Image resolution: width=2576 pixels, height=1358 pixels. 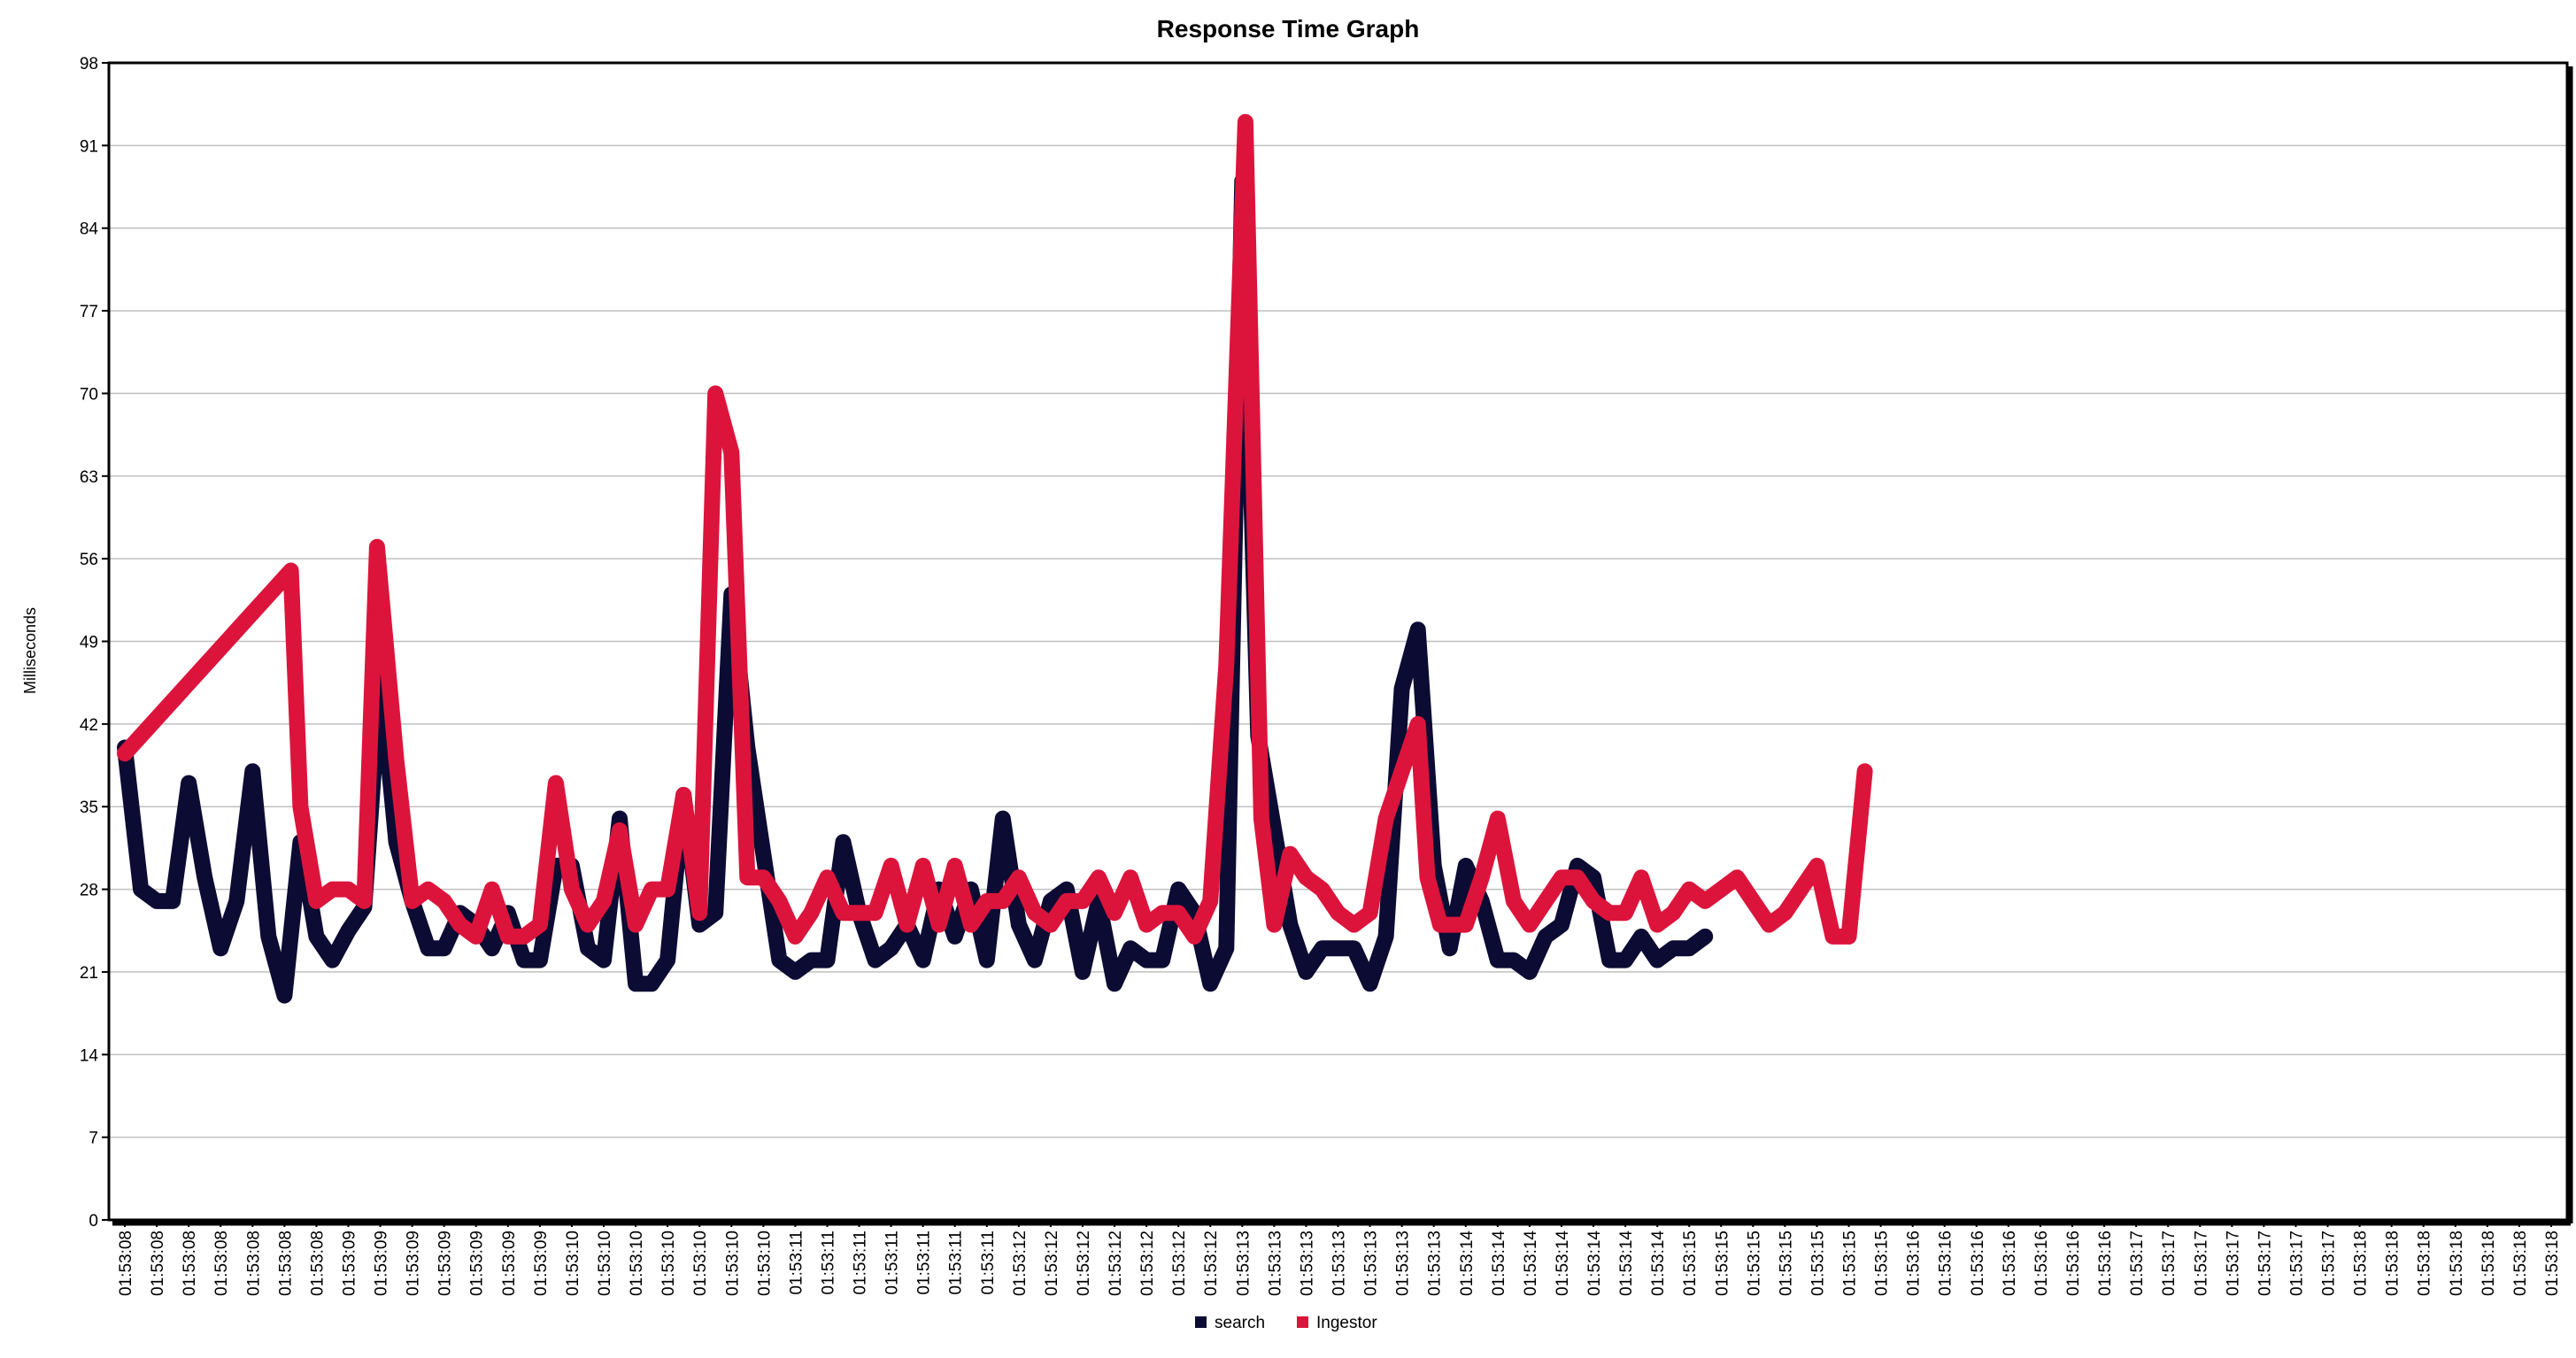 I want to click on legend-label-search: search, so click(x=1240, y=1323).